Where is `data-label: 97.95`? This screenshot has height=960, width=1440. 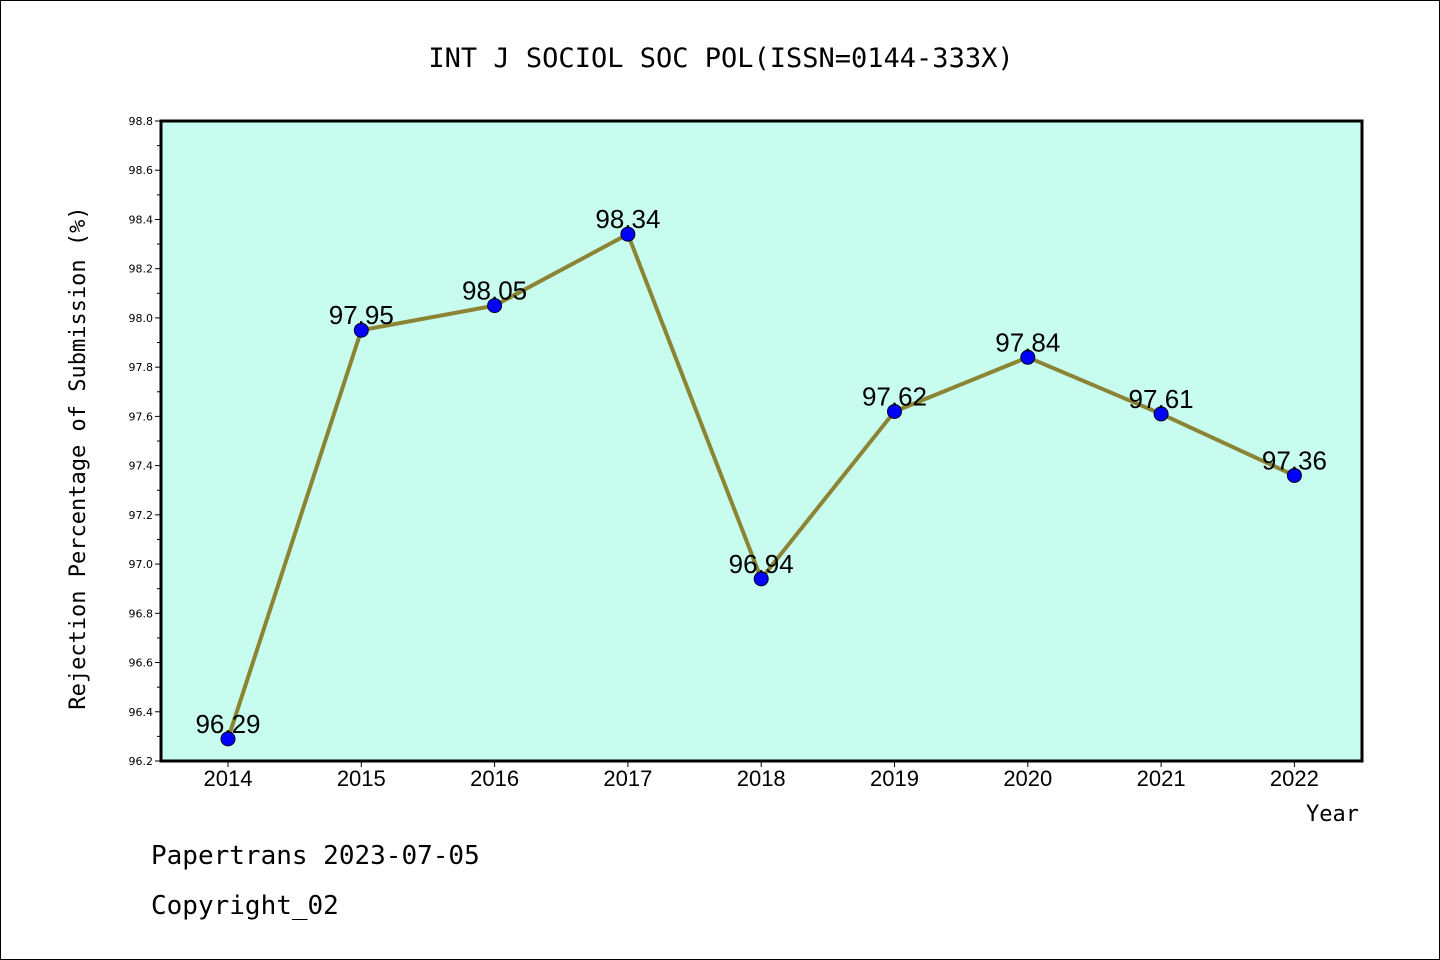
data-label: 97.95 is located at coordinates (361, 315).